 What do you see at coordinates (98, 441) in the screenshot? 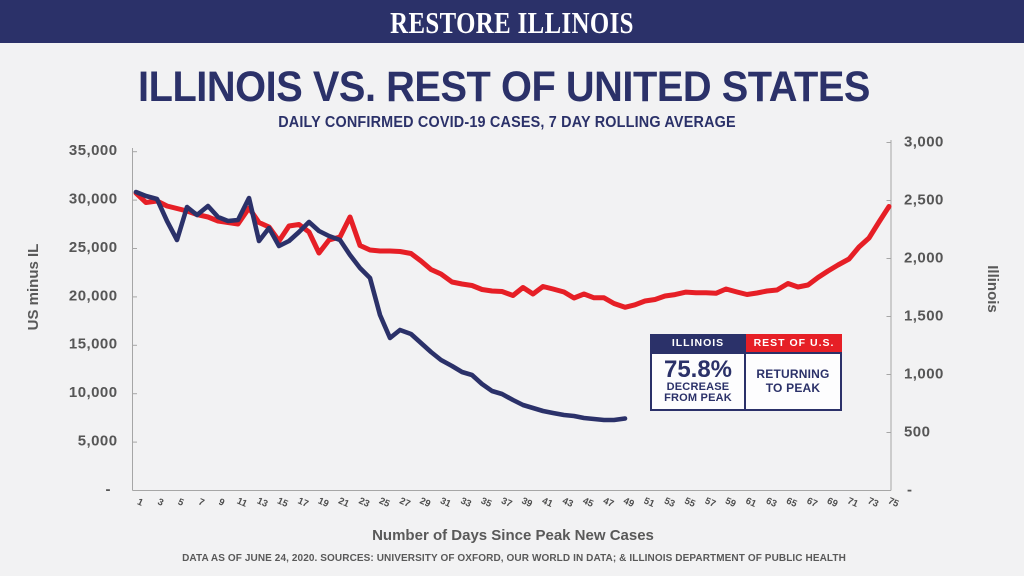
I see `svg-text: 5,000` at bounding box center [98, 441].